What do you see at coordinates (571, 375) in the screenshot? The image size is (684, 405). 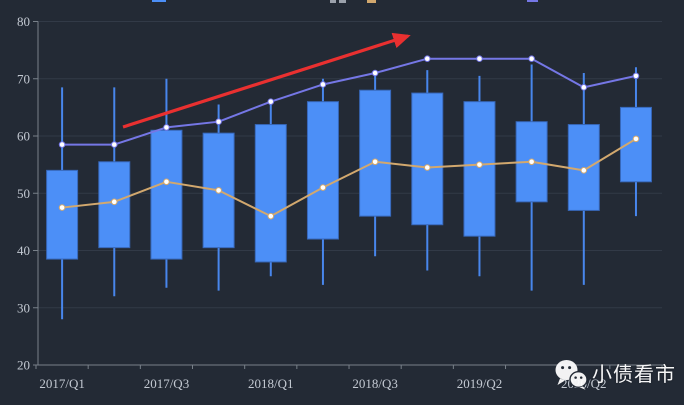 I see `wechat-icon` at bounding box center [571, 375].